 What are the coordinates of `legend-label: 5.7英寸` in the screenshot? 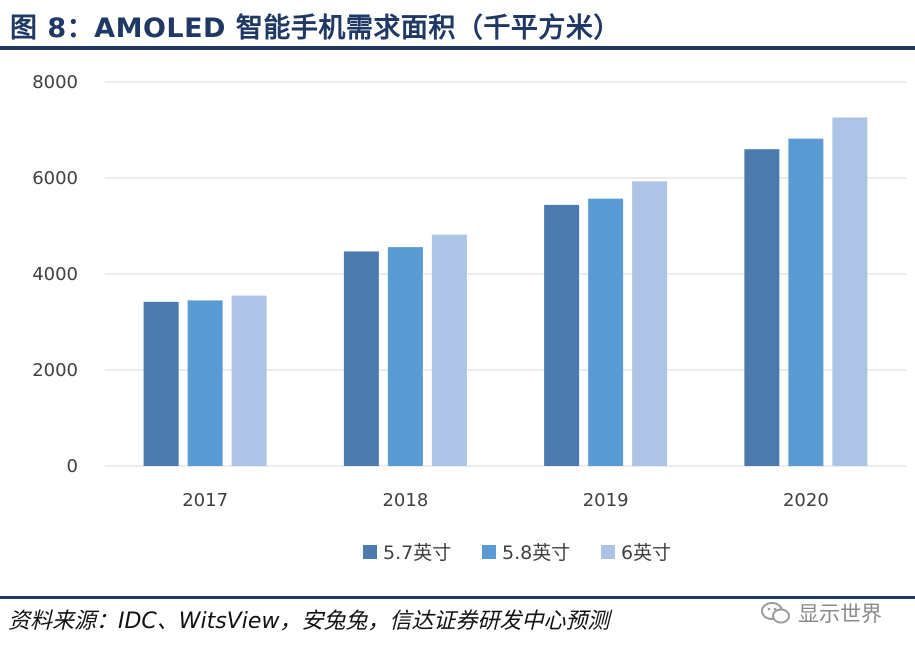 It's located at (417, 553).